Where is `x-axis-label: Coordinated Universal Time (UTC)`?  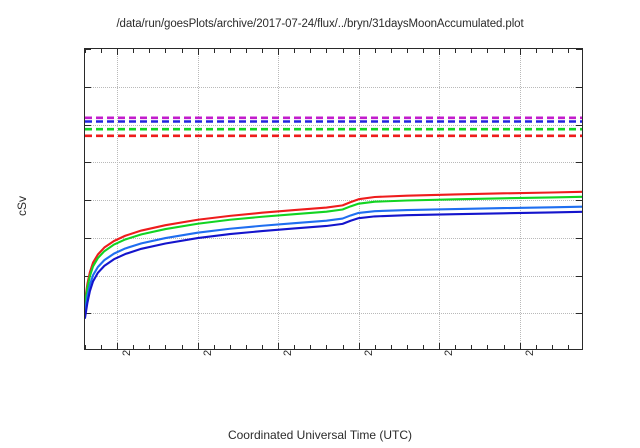
x-axis-label: Coordinated Universal Time (UTC) is located at coordinates (320, 435).